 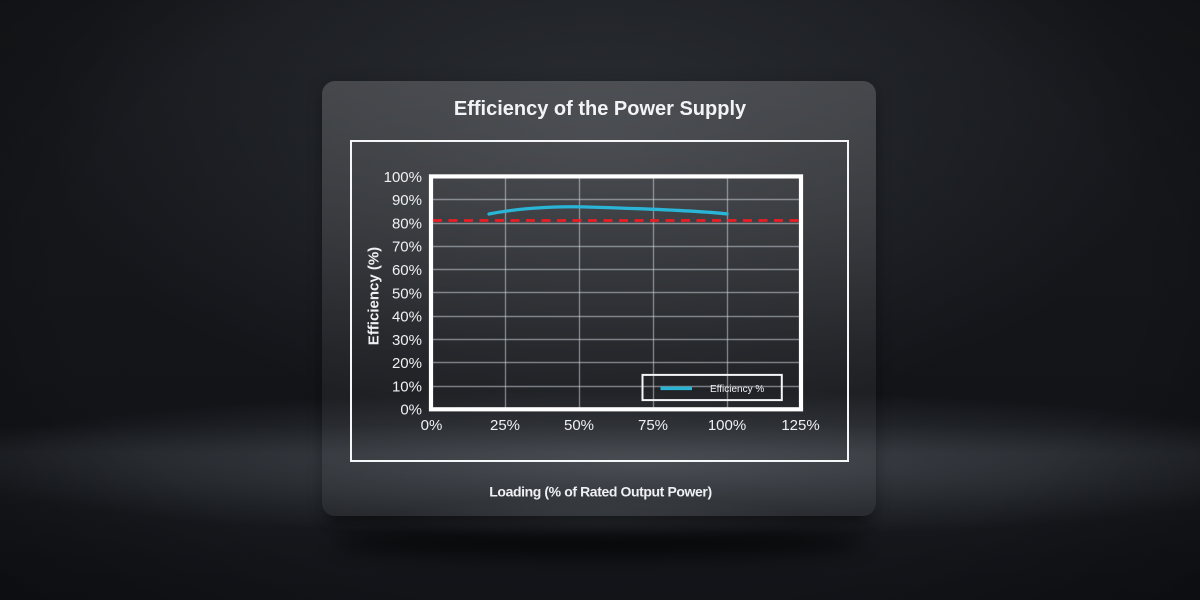 I want to click on svg-text: 90%, so click(x=407, y=200).